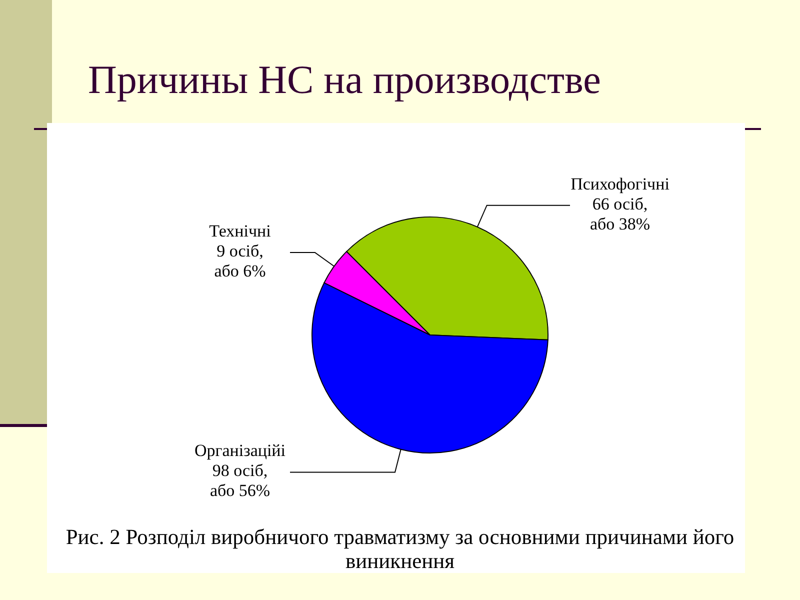 The width and height of the screenshot is (800, 600). Describe the element at coordinates (240, 480) in the screenshot. I see `data-label: 98 осіб, або 56%` at that location.